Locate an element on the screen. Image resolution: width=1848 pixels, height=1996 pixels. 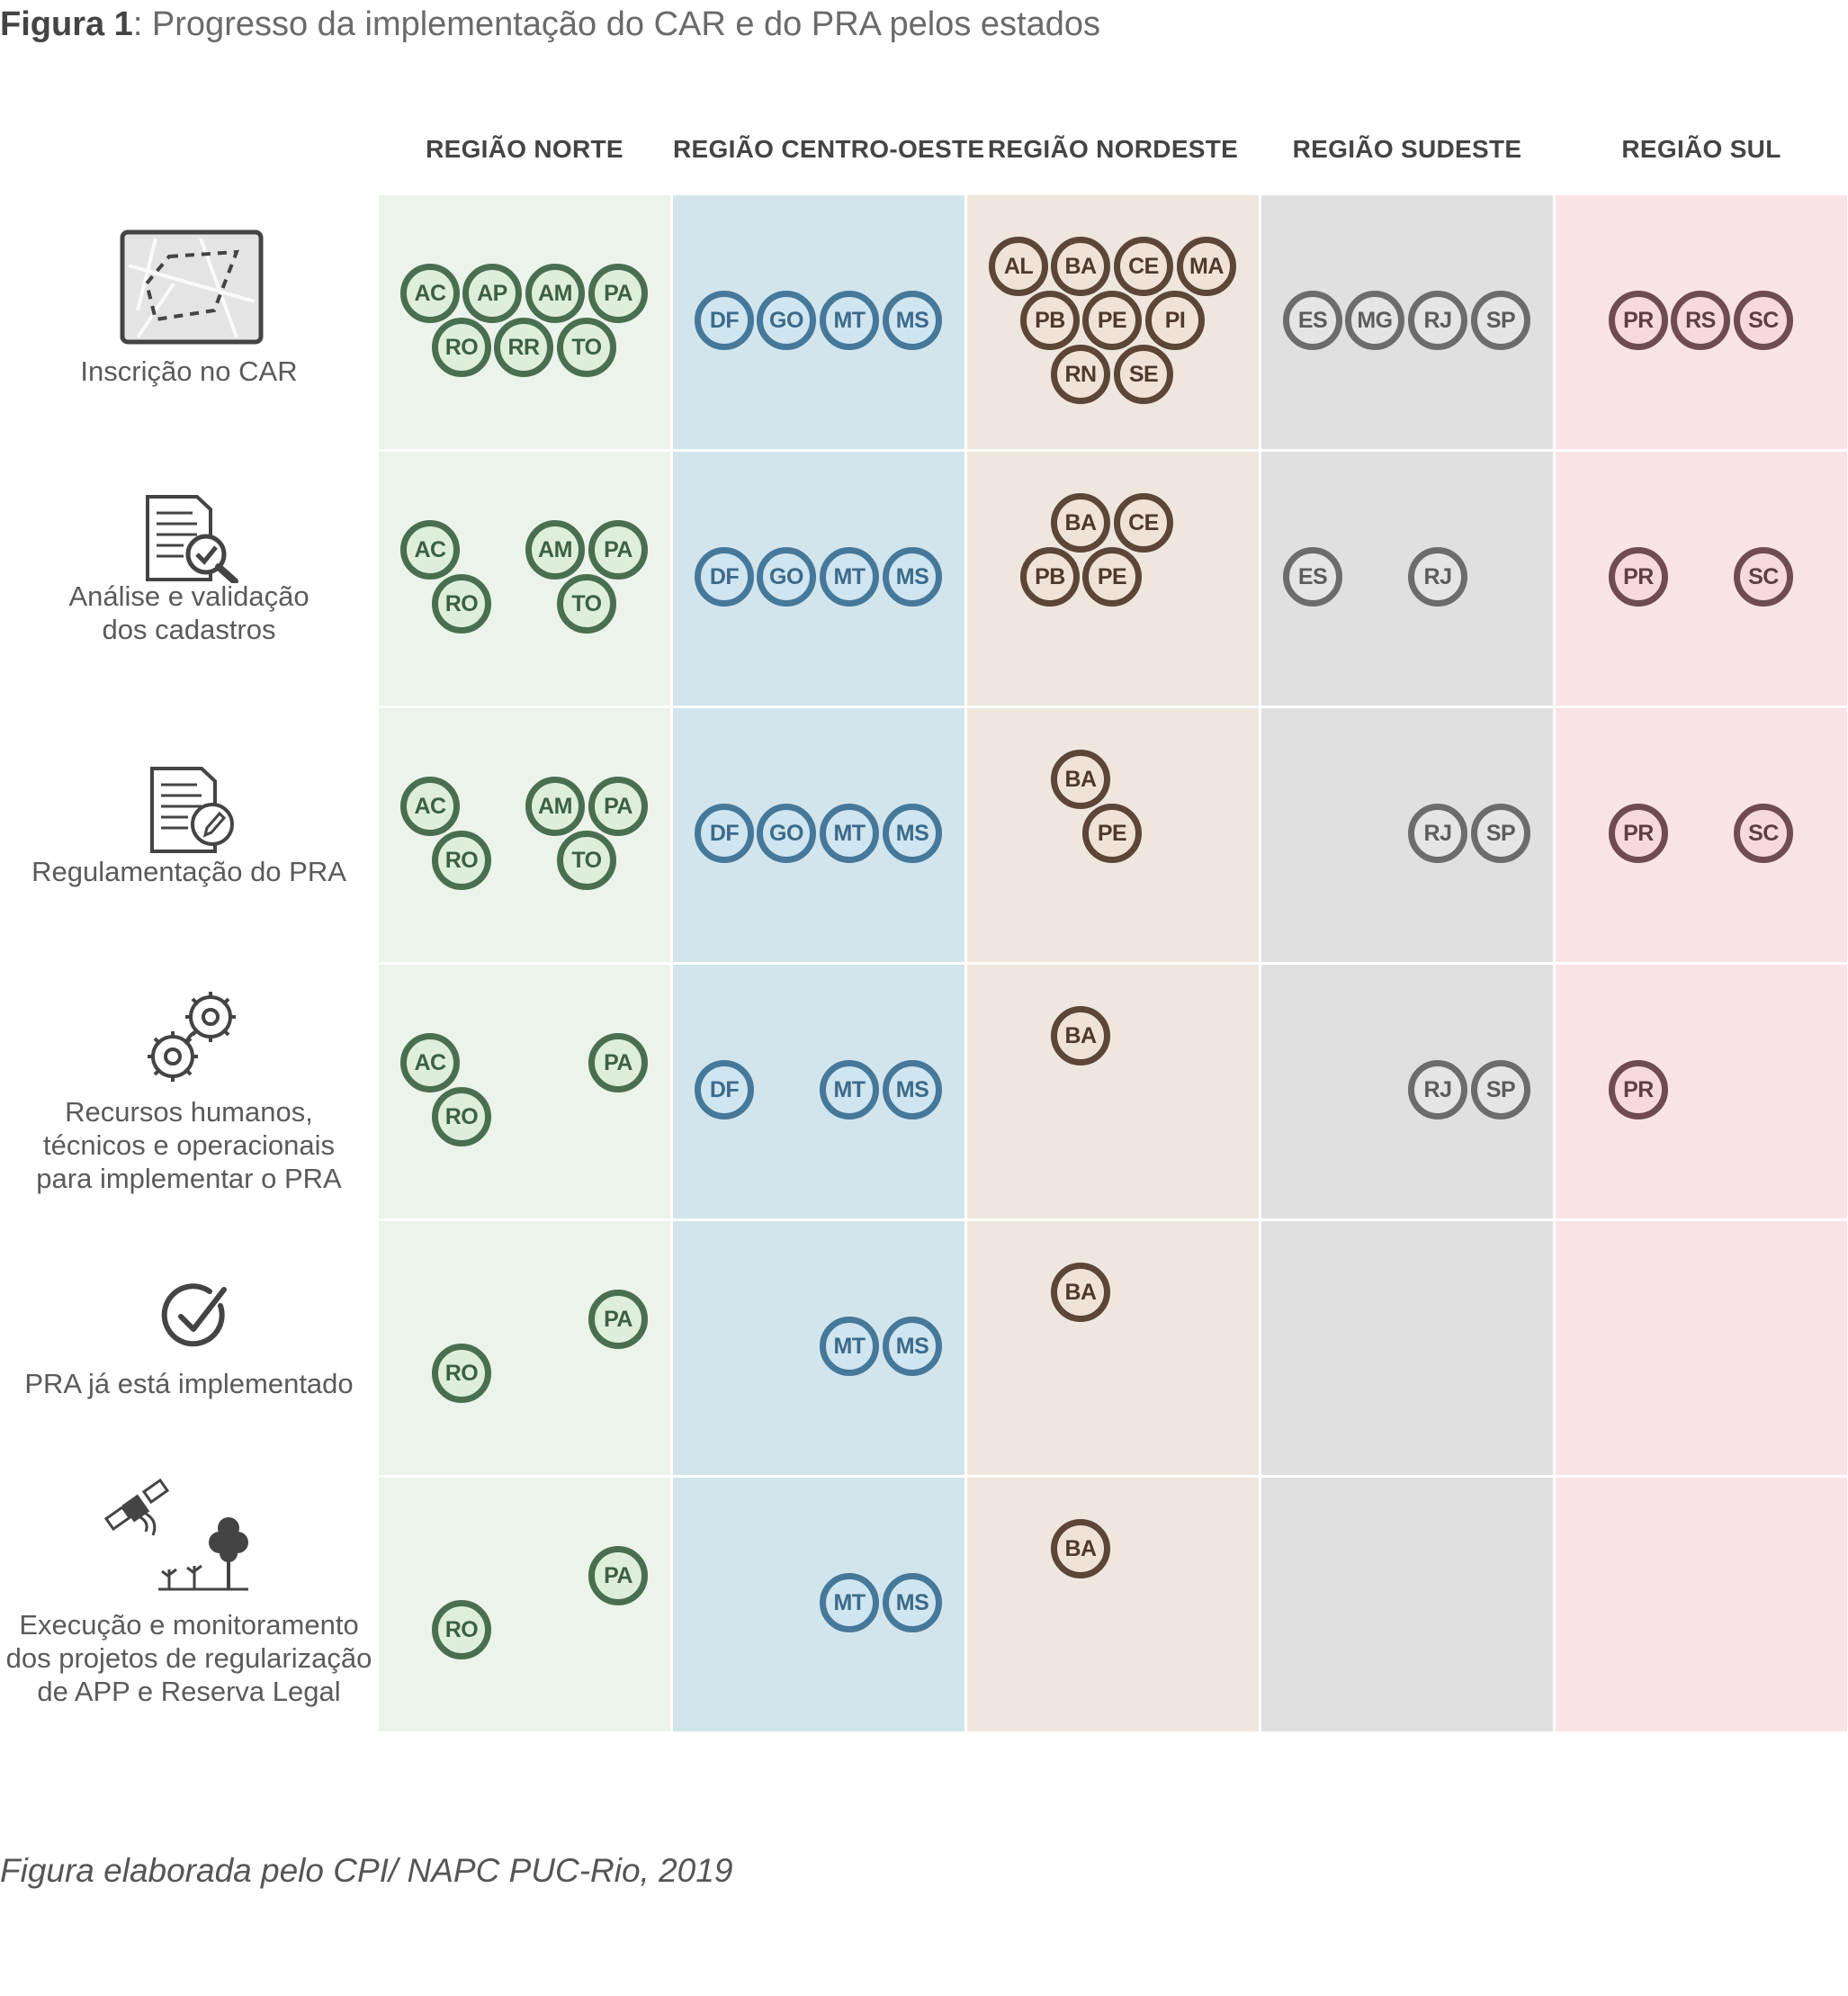
grid-cell: DF MT MS is located at coordinates (818, 1092).